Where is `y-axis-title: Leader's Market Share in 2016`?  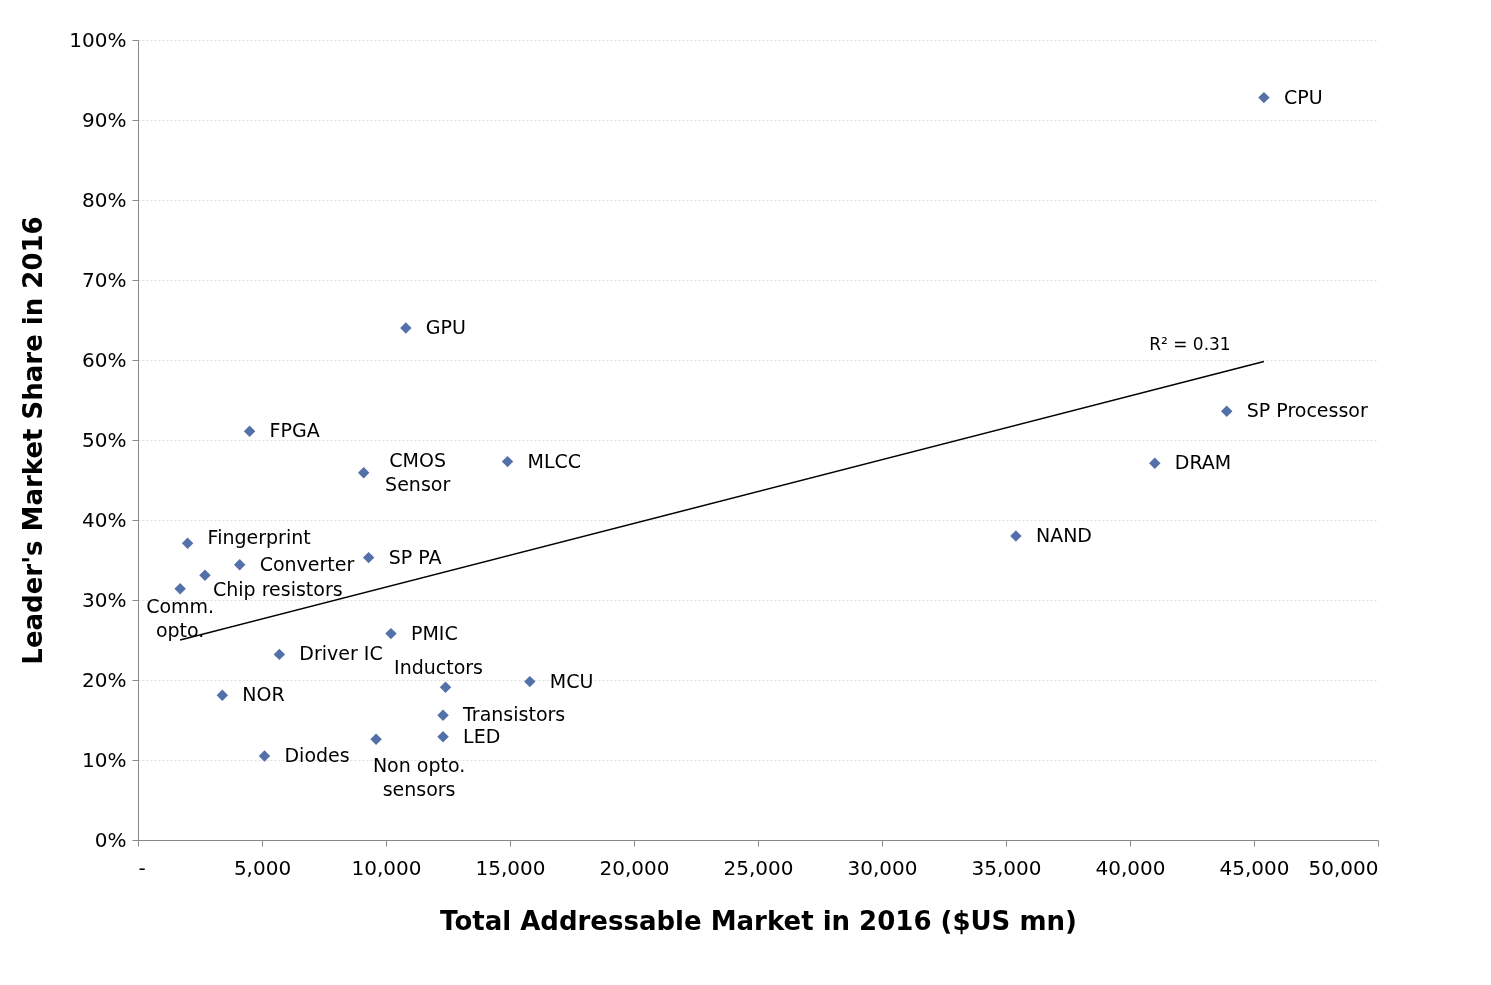 y-axis-title: Leader's Market Share in 2016 is located at coordinates (33, 440).